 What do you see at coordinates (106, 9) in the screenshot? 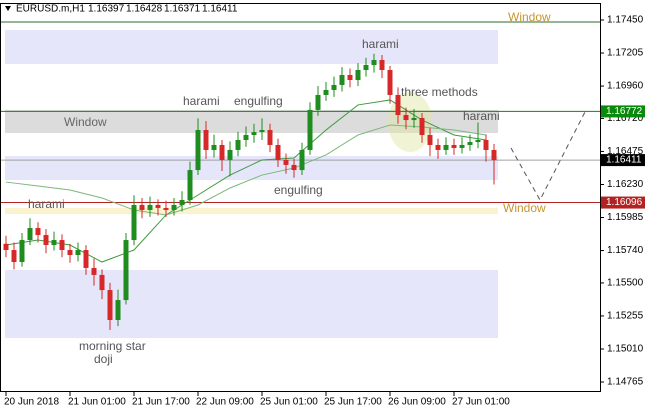
I see `header-open: 1.16397` at bounding box center [106, 9].